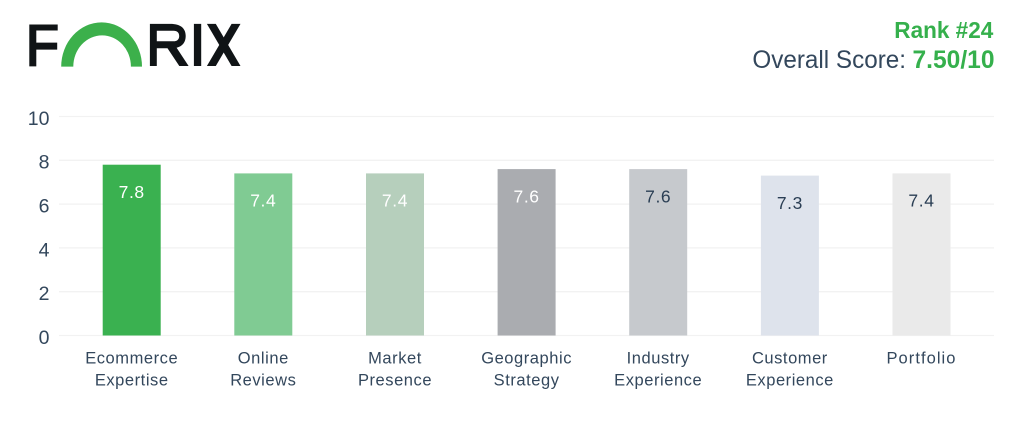 Image resolution: width=1024 pixels, height=438 pixels. I want to click on svg-text: Ecommerce, so click(131, 358).